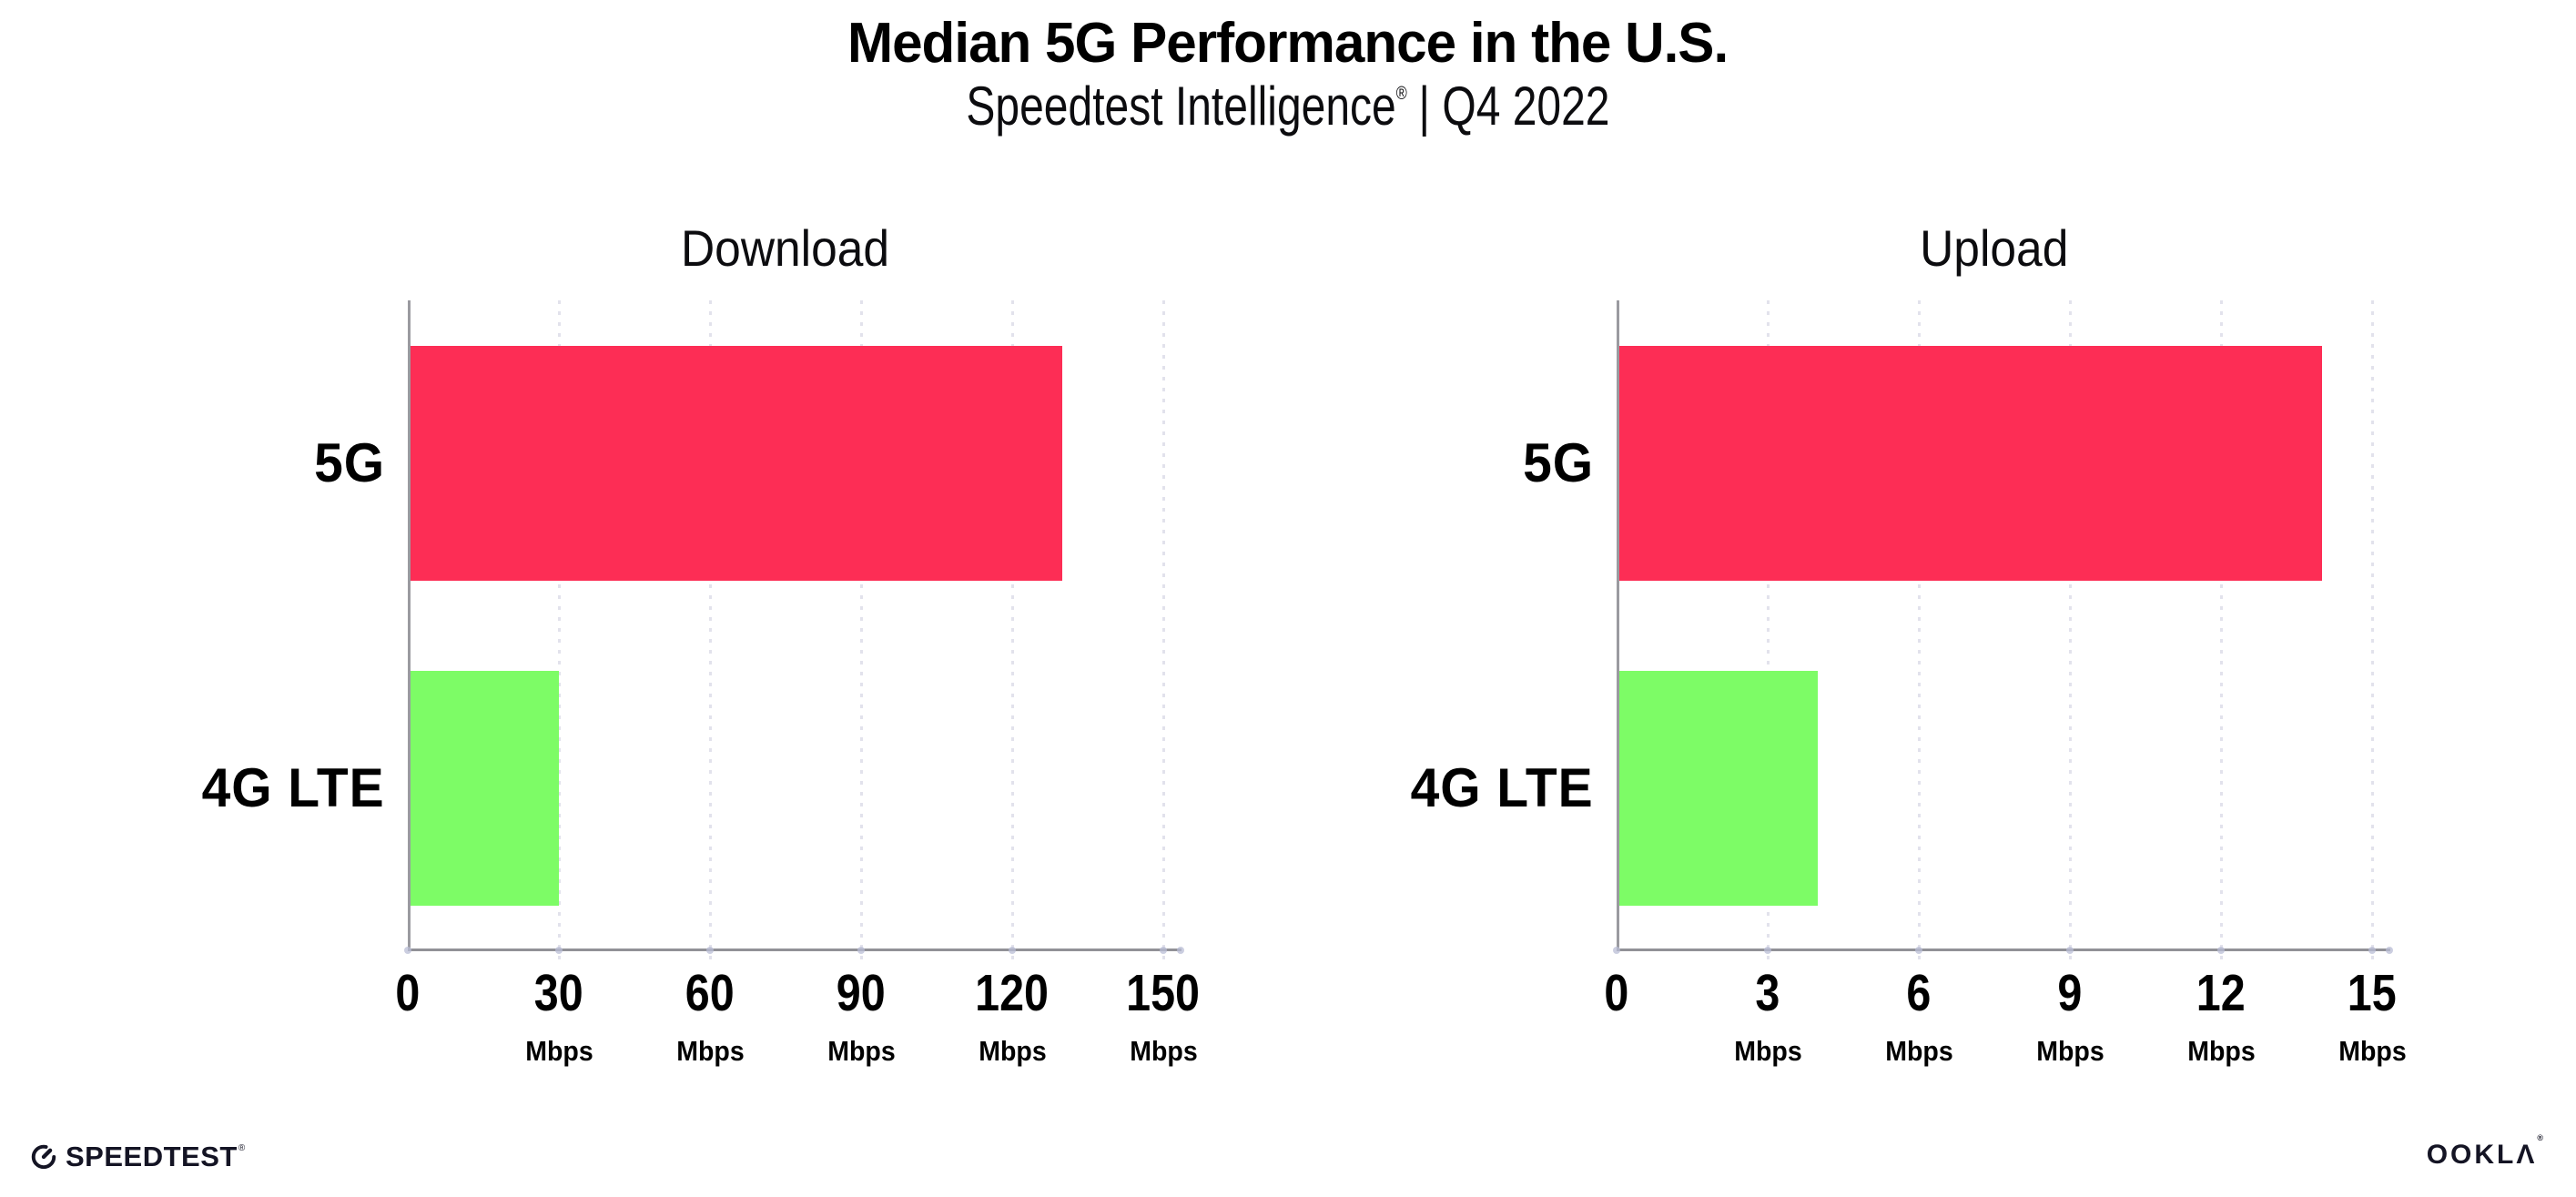  I want to click on download-x-tick-label-30: 30, so click(558, 993).